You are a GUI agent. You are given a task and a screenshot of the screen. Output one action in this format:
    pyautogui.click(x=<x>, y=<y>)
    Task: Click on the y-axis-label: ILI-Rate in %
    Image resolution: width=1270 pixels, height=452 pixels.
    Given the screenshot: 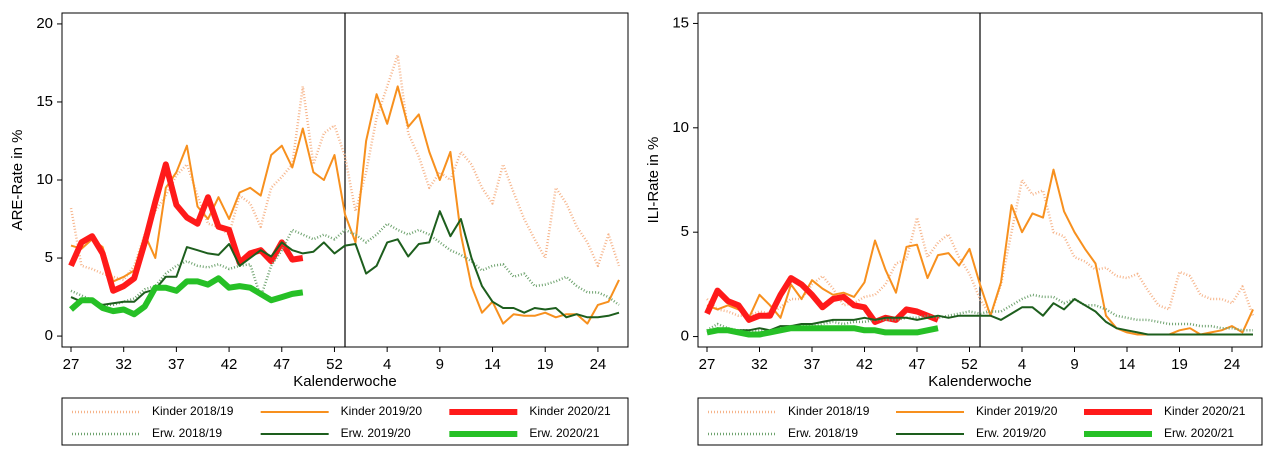 What is the action you would take?
    pyautogui.click(x=653, y=180)
    